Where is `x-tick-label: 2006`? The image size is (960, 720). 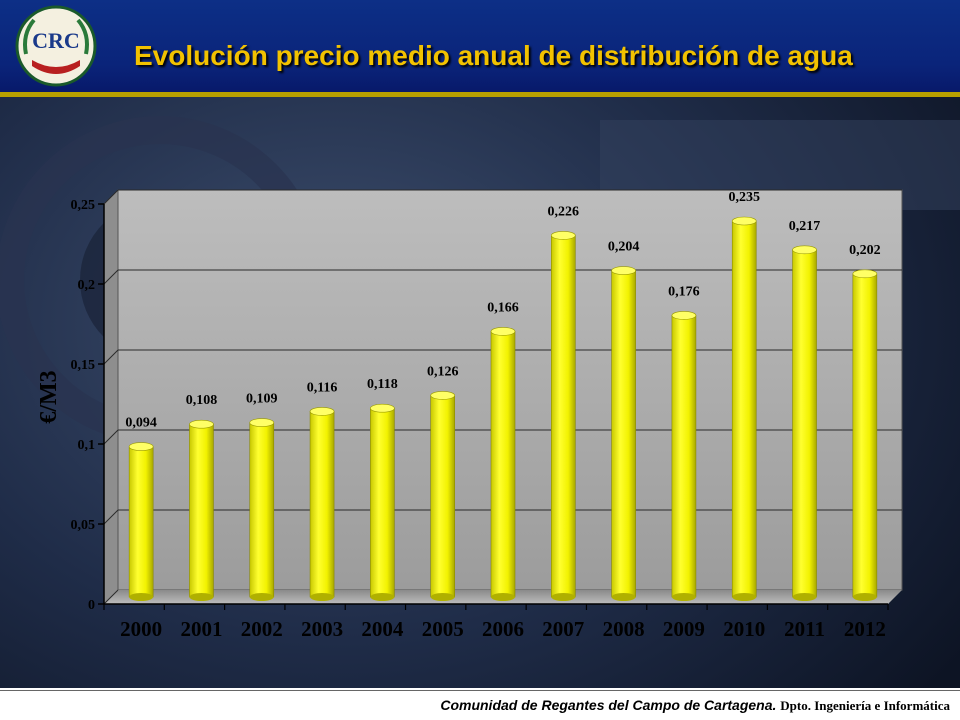
x-tick-label: 2006 is located at coordinates (503, 629).